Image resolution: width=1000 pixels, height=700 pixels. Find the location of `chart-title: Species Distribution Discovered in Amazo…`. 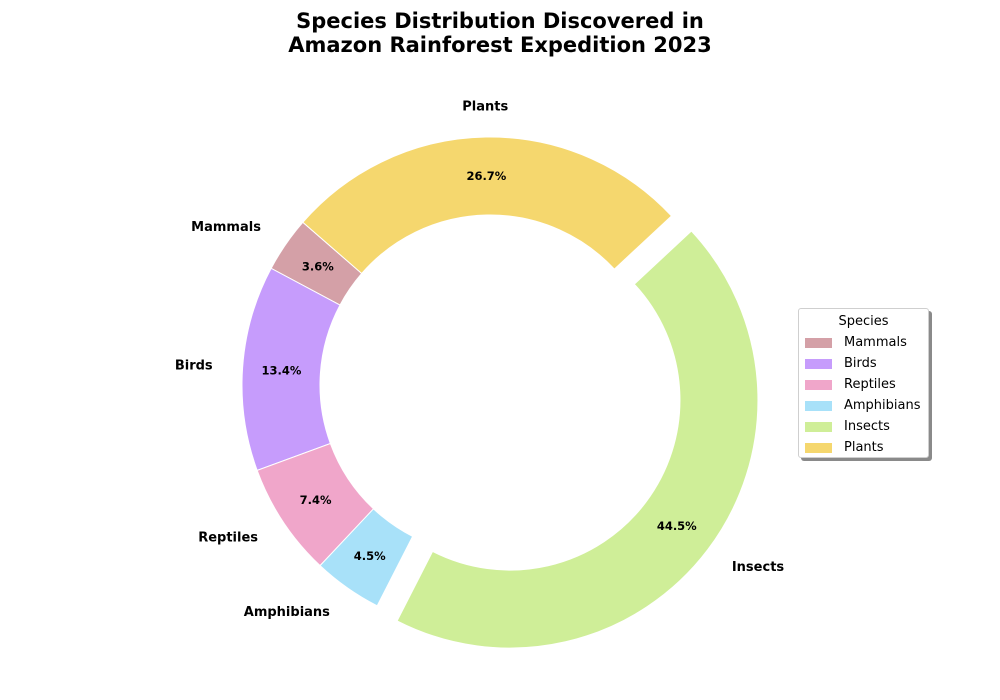

chart-title: Species Distribution Discovered in Amazo… is located at coordinates (500, 33).